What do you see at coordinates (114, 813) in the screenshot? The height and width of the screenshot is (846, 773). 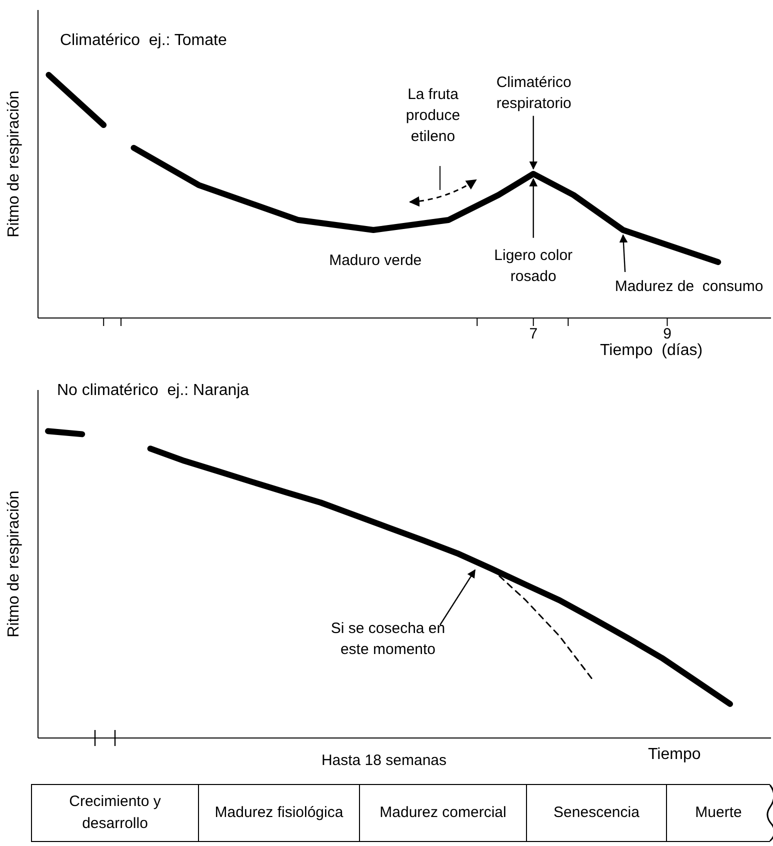 I see `text: Crecimiento y desarrollo` at bounding box center [114, 813].